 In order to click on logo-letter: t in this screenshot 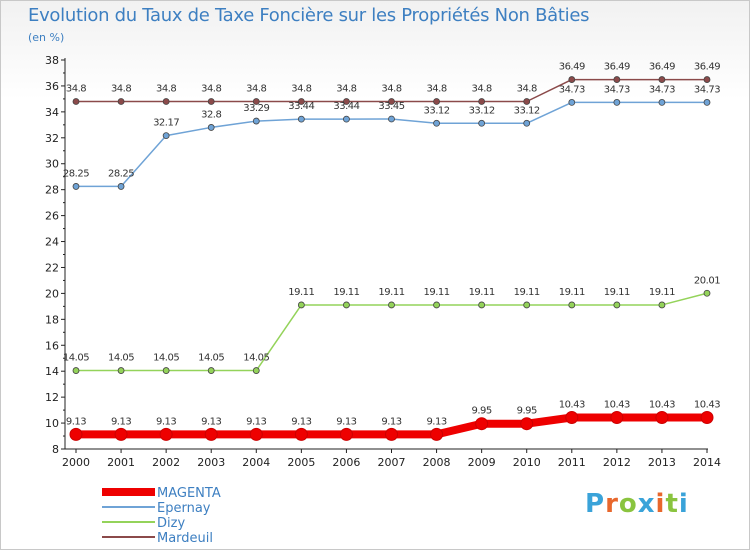, I will do `click(672, 504)`.